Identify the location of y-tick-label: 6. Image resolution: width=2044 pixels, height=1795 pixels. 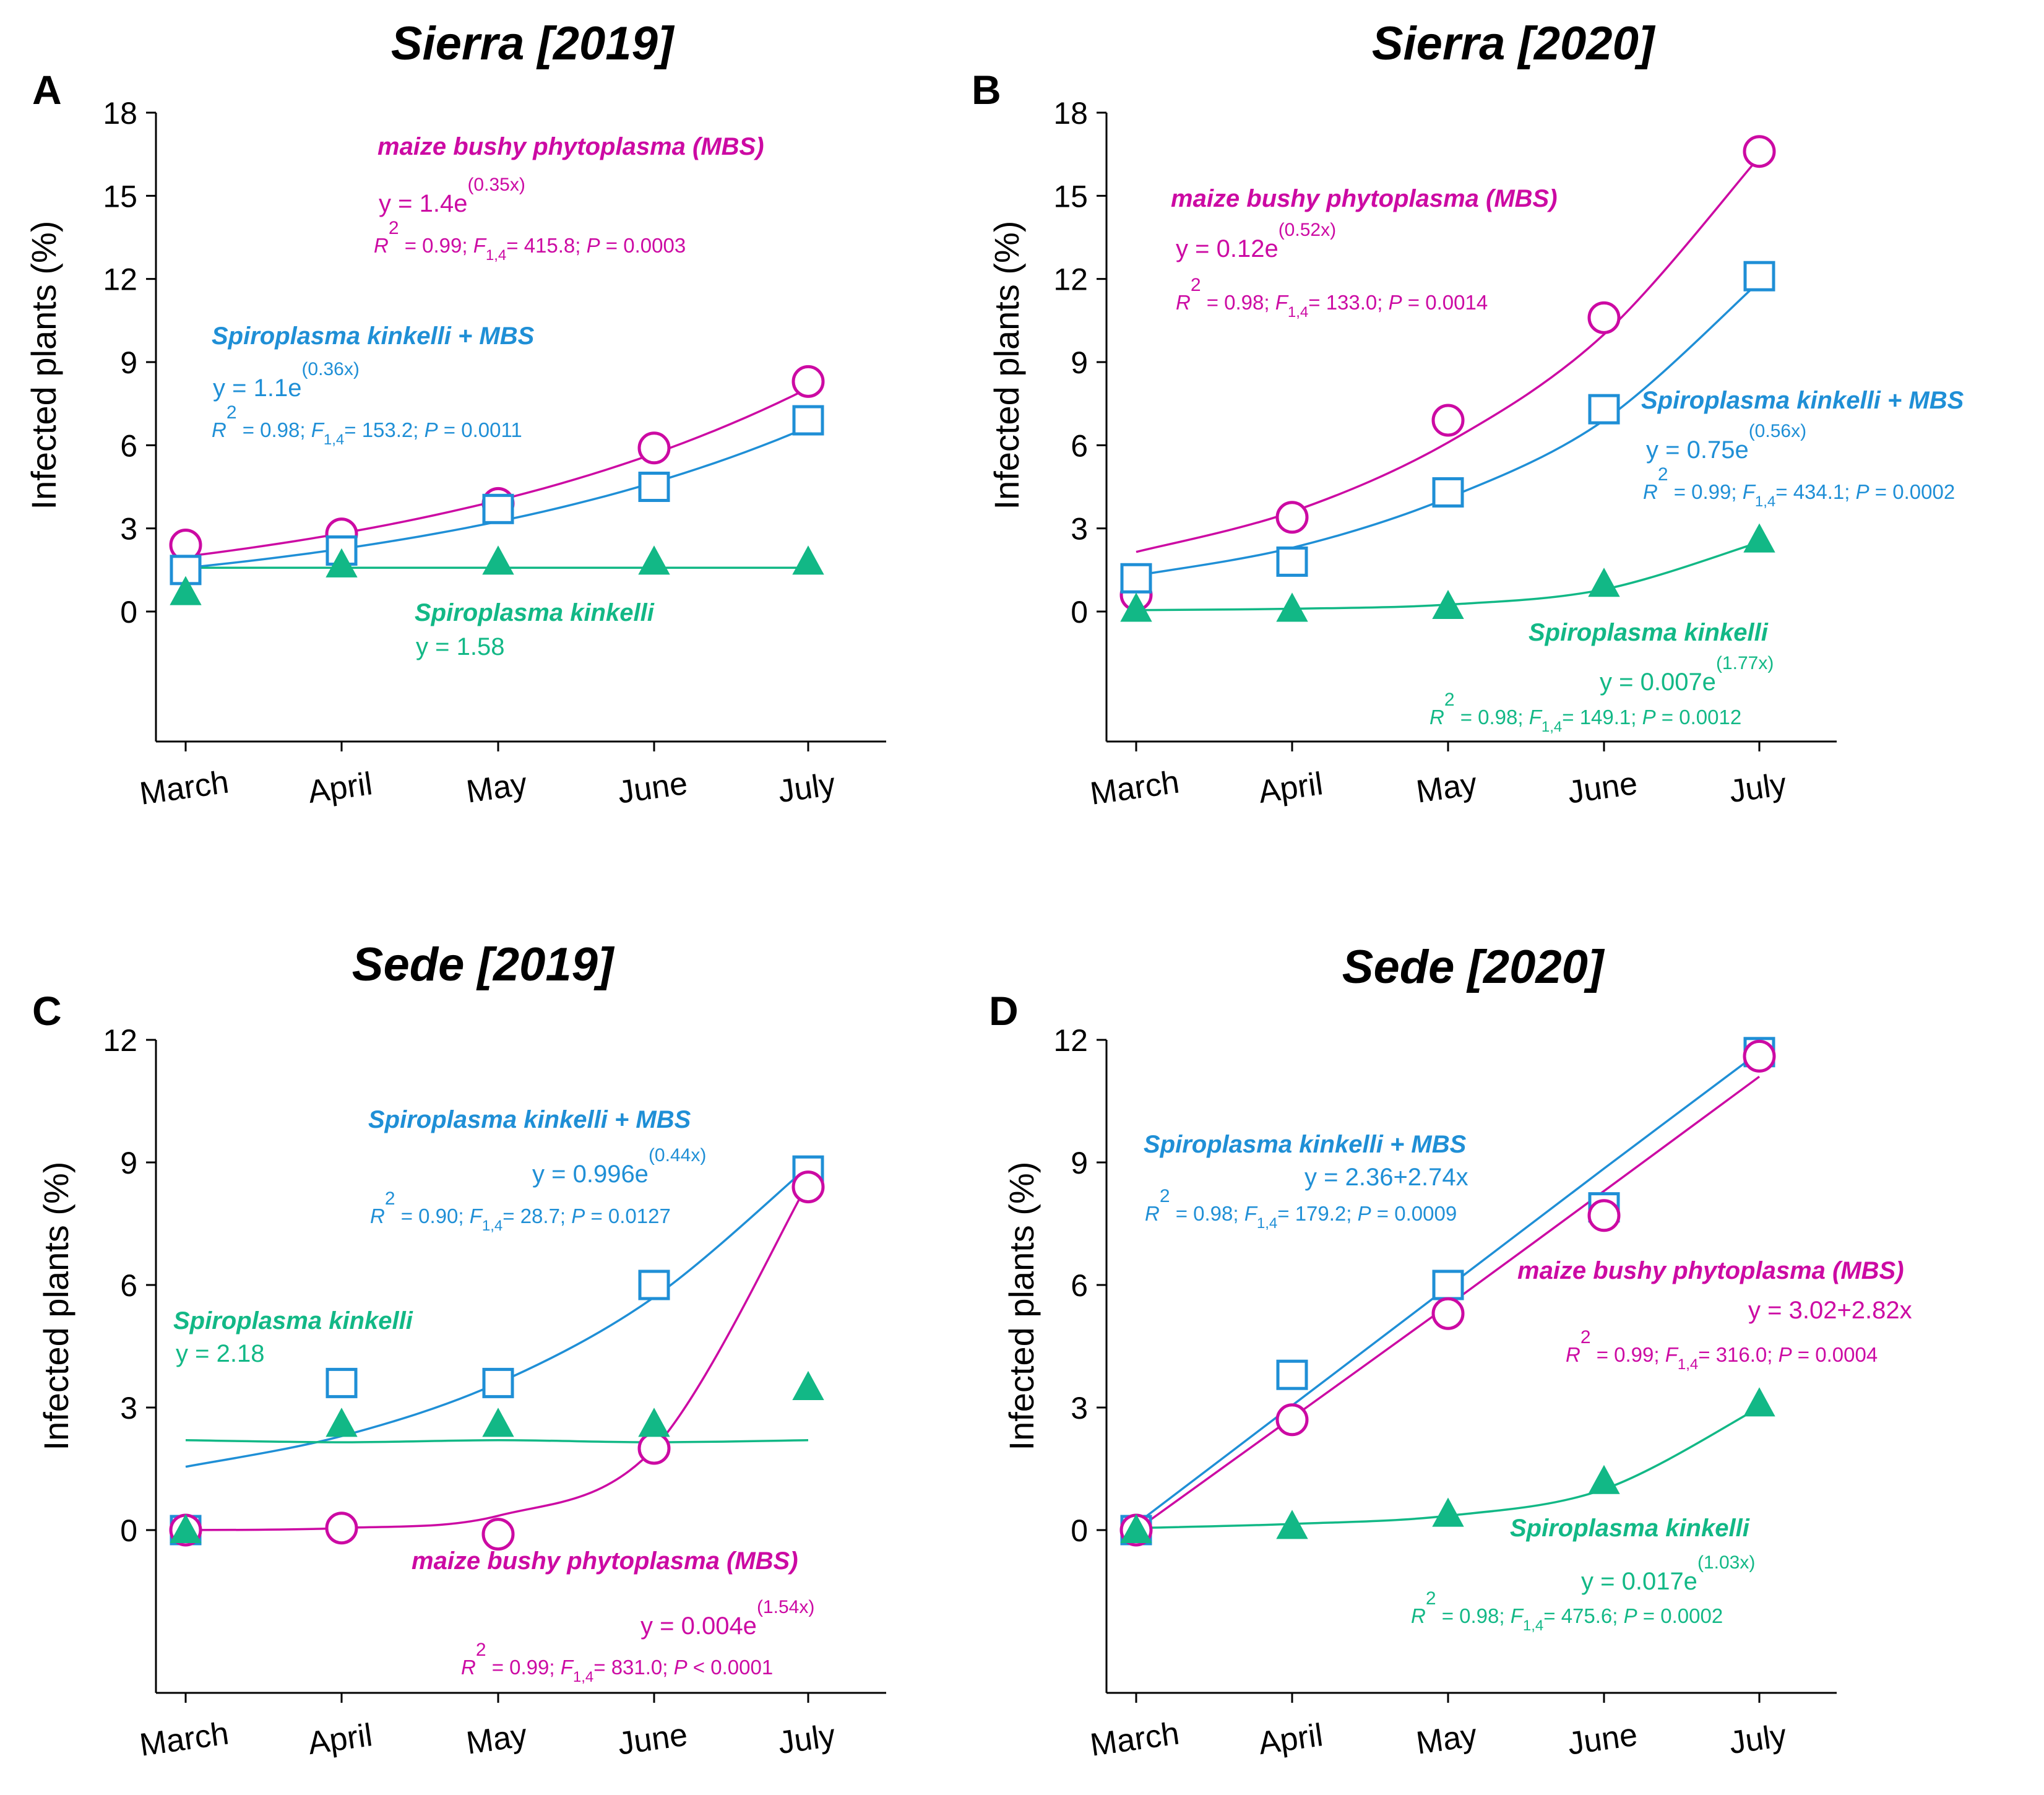
(128, 1285).